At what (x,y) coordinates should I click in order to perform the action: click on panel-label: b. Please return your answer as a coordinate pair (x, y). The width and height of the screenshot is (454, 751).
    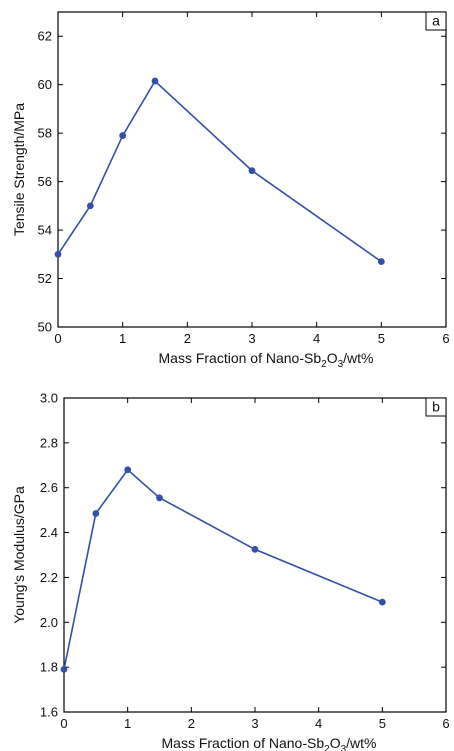
    Looking at the image, I should click on (436, 407).